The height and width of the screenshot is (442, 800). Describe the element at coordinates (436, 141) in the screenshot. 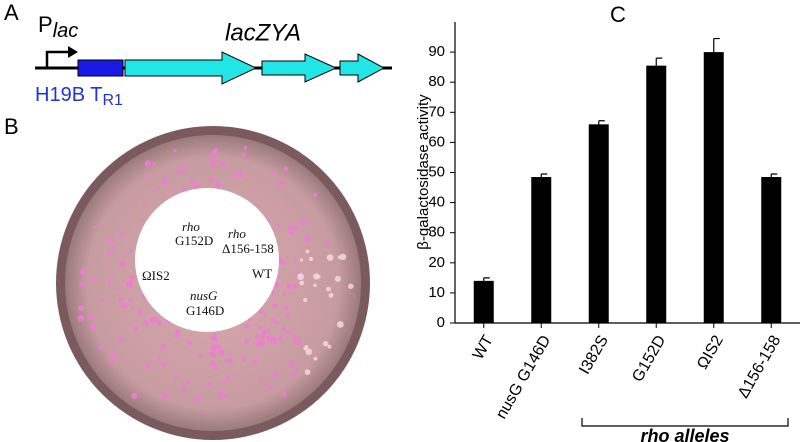

I see `y-tick-label: 60` at that location.